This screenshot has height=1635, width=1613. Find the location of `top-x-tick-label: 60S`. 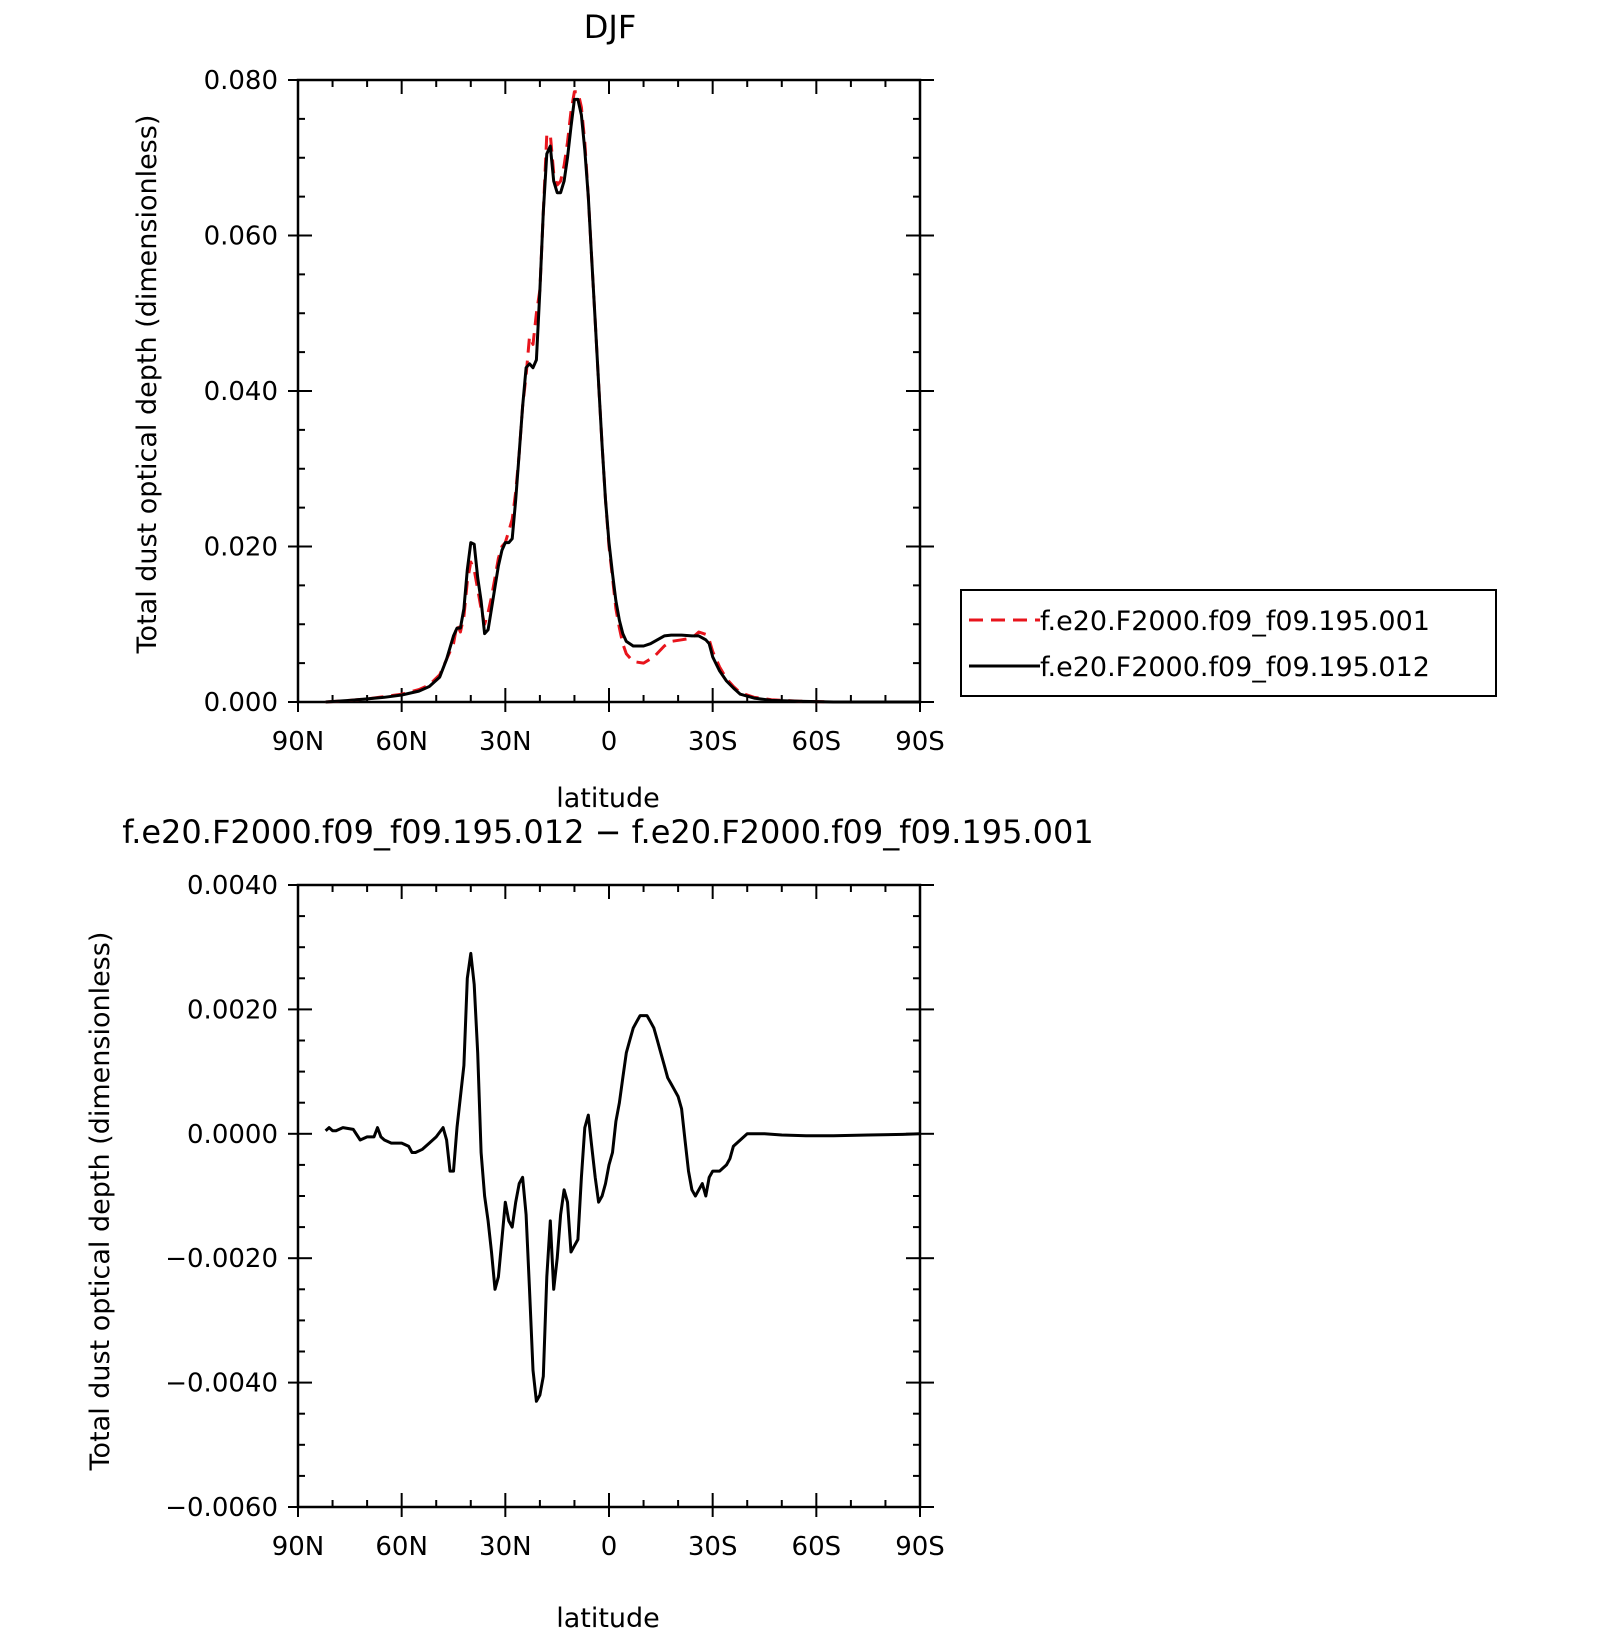

top-x-tick-label: 60S is located at coordinates (817, 742).